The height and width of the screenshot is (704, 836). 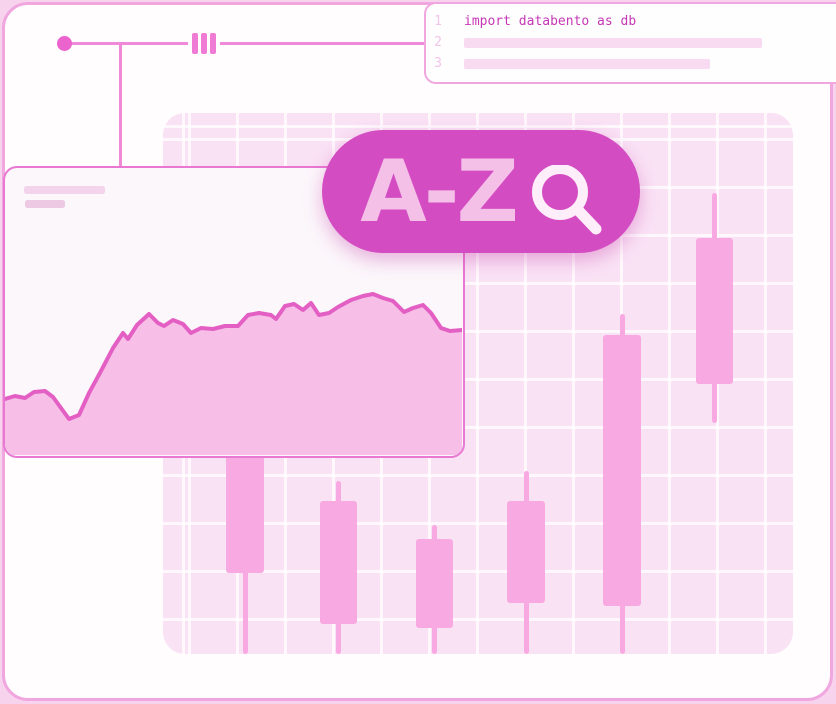 What do you see at coordinates (45, 204) in the screenshot?
I see `card-subtitle-placeholder` at bounding box center [45, 204].